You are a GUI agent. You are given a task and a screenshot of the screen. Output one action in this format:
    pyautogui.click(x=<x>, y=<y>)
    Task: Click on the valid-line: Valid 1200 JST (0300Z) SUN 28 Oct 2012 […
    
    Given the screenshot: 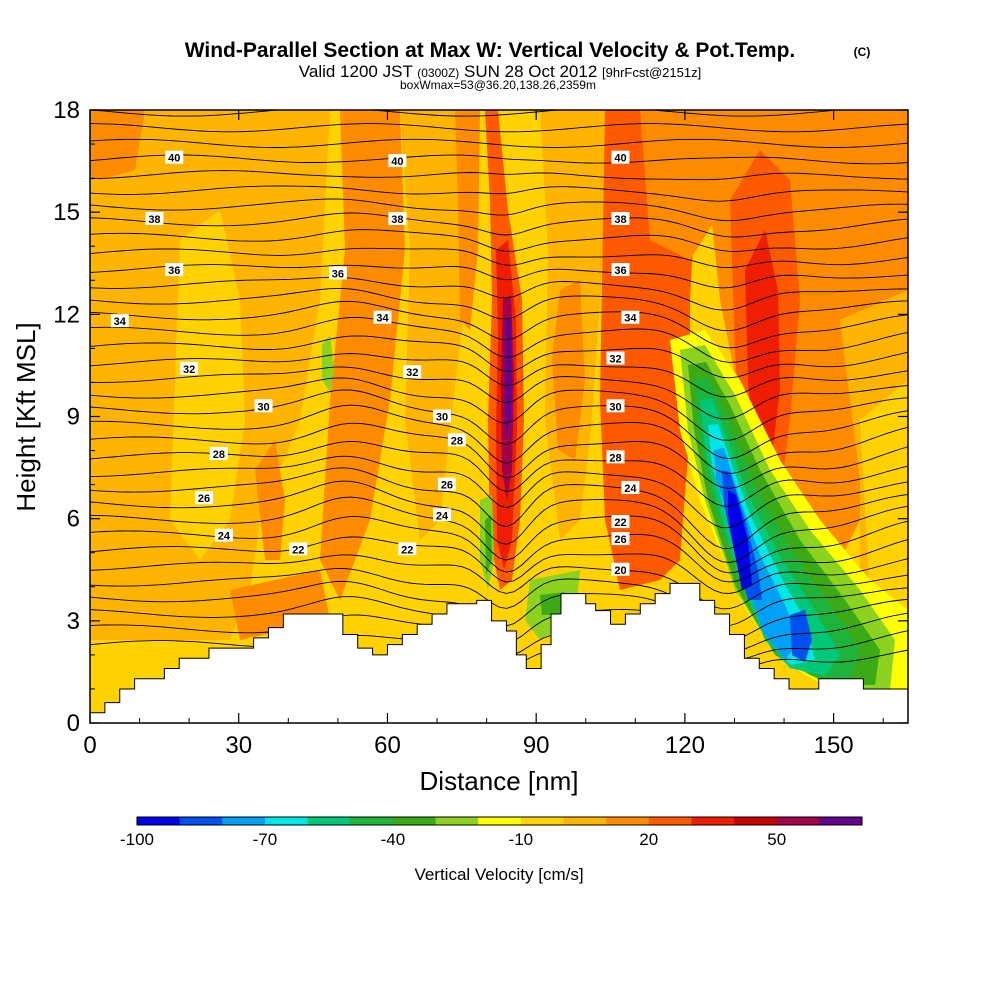 What is the action you would take?
    pyautogui.click(x=500, y=71)
    